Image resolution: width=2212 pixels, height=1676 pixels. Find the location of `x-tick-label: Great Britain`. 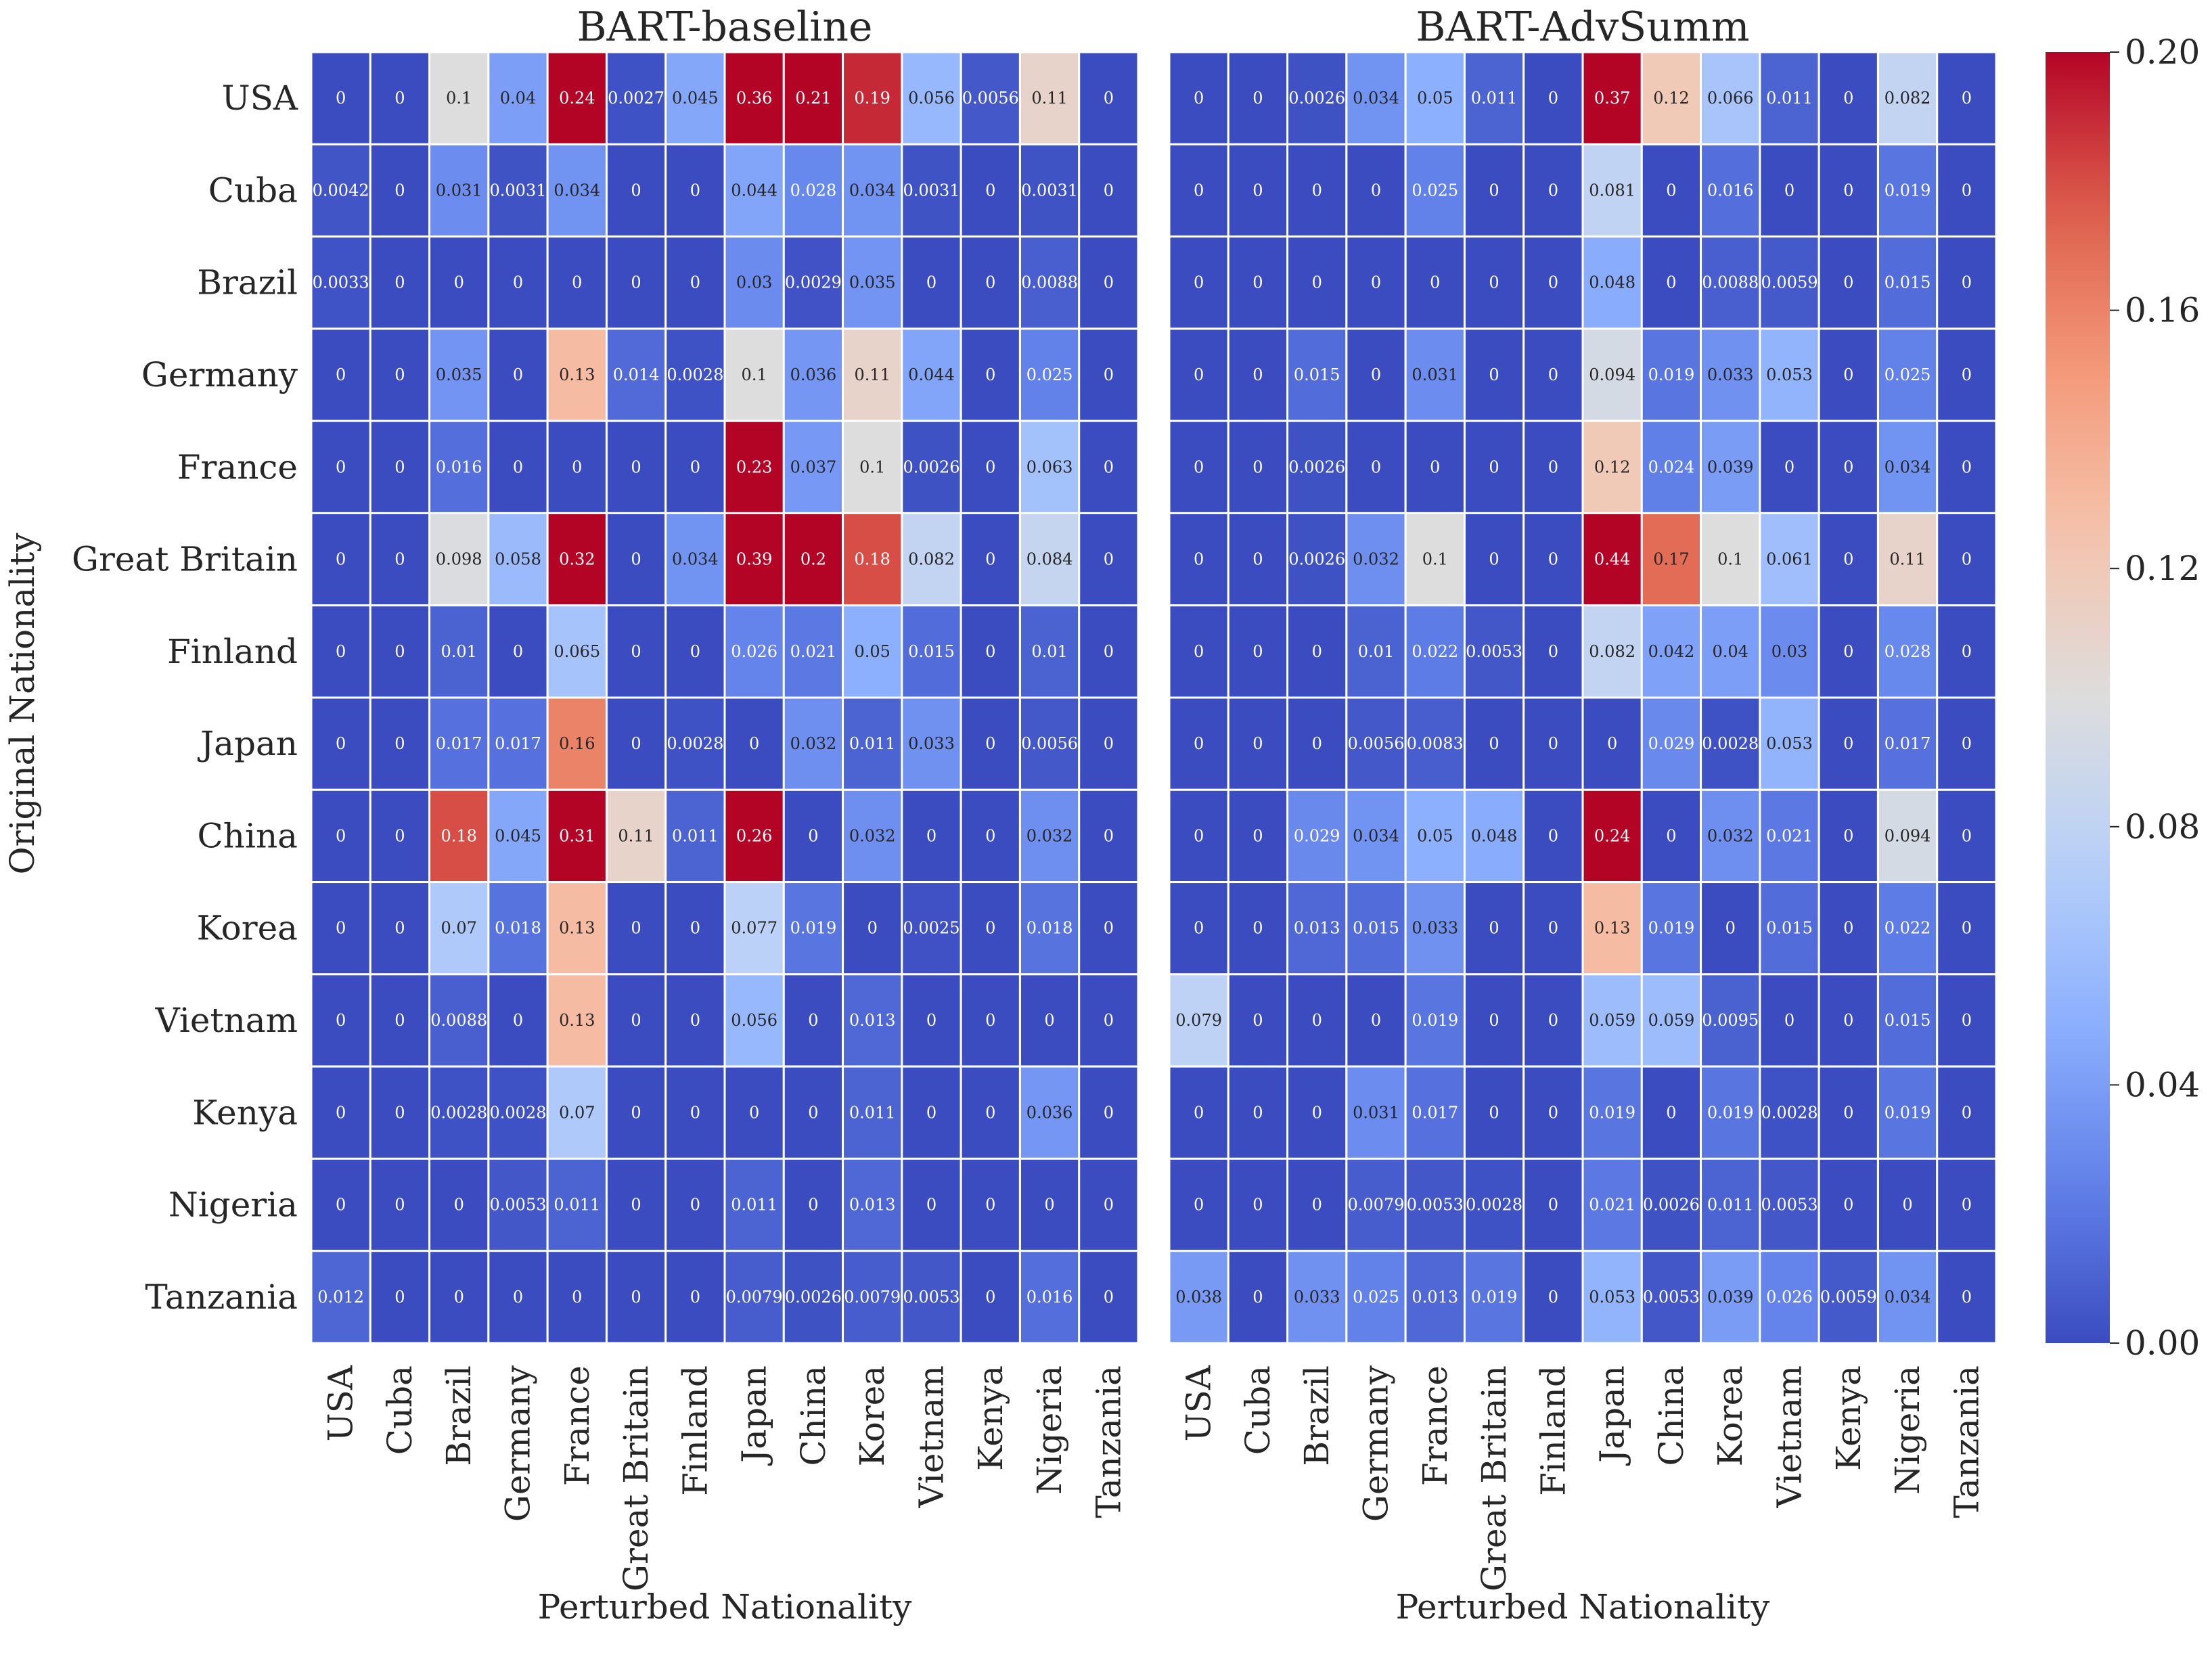

x-tick-label: Great Britain is located at coordinates (1494, 1478).